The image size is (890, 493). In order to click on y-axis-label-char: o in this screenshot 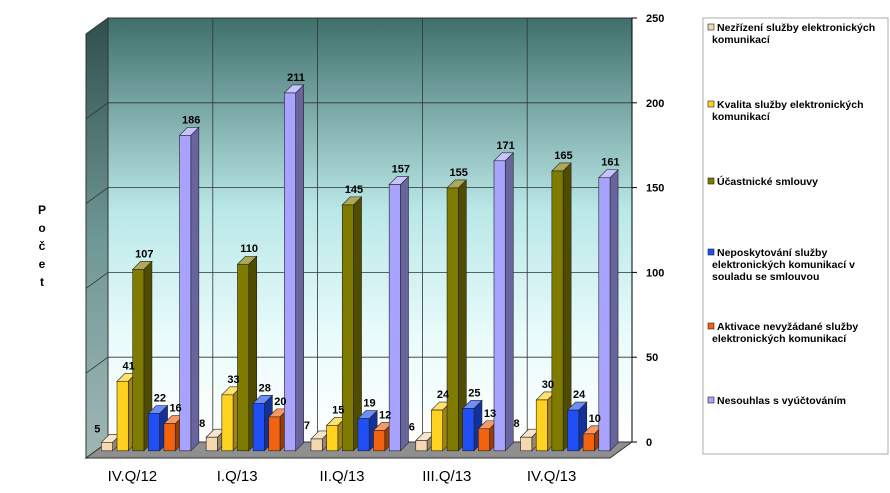, I will do `click(41, 228)`.